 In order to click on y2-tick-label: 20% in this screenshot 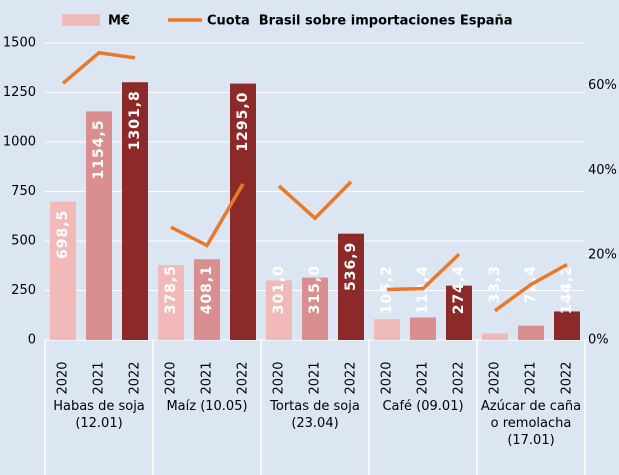, I will do `click(602, 255)`.